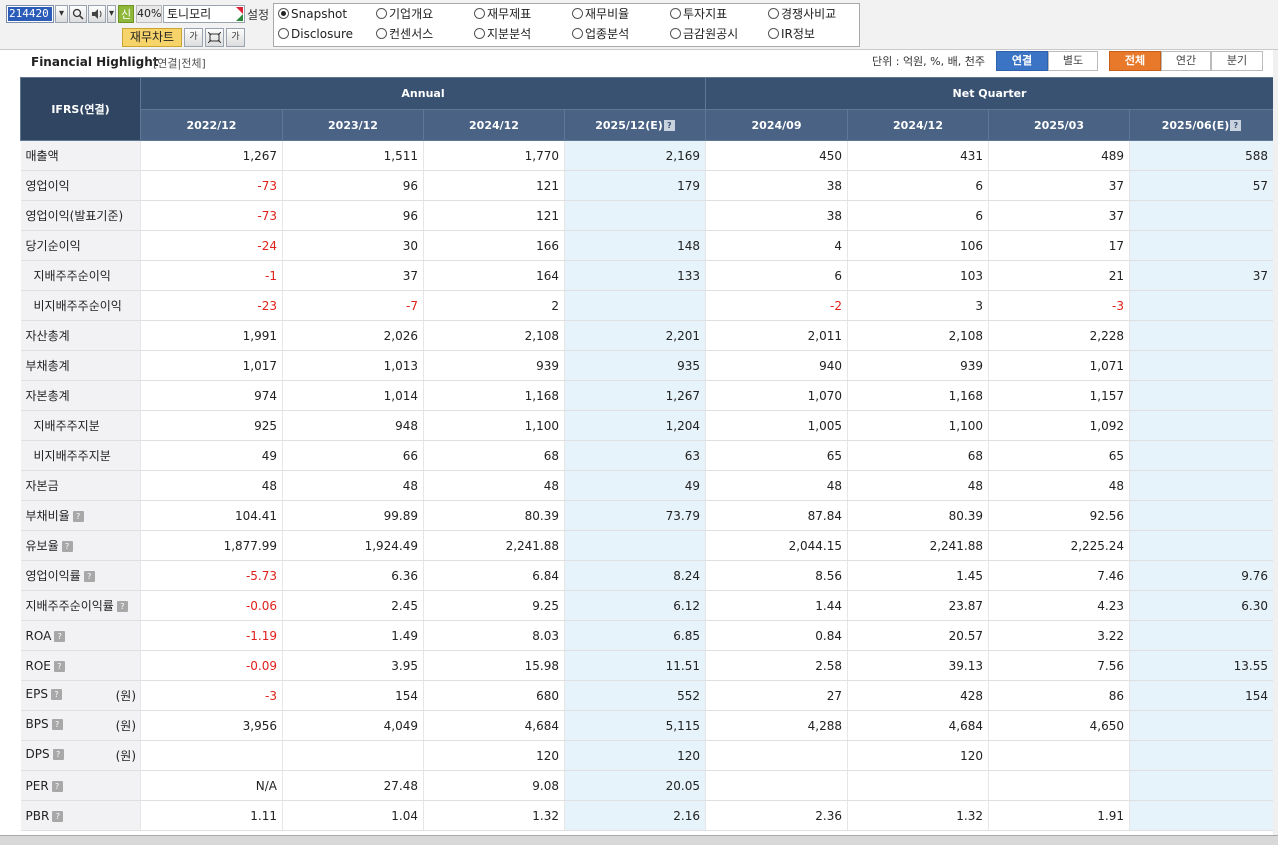 The image size is (1278, 845). Describe the element at coordinates (502, 14) in the screenshot. I see `radio-financial-statements: 재무제표` at that location.